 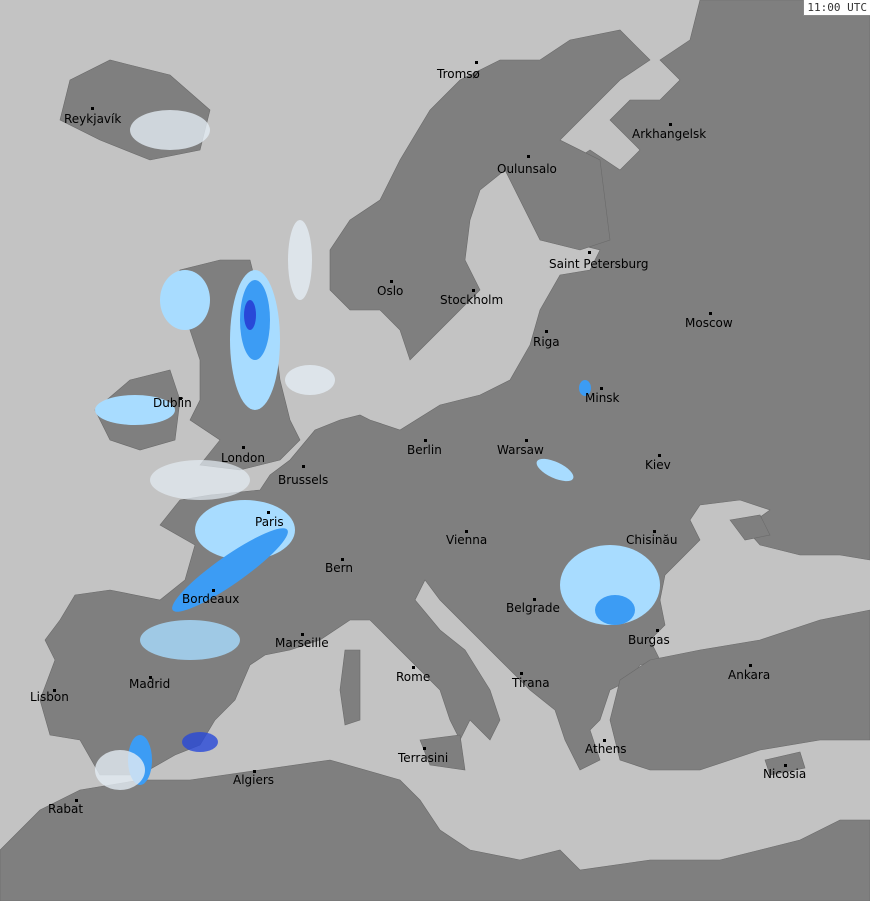 What do you see at coordinates (785, 774) in the screenshot?
I see `city-label: Nicosia` at bounding box center [785, 774].